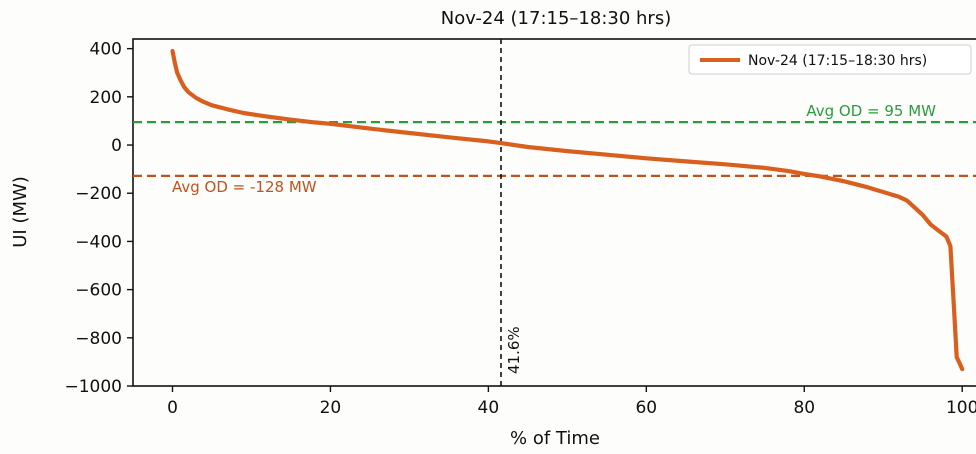  Describe the element at coordinates (20, 212) in the screenshot. I see `y-axis-label: UI (MW)` at that location.